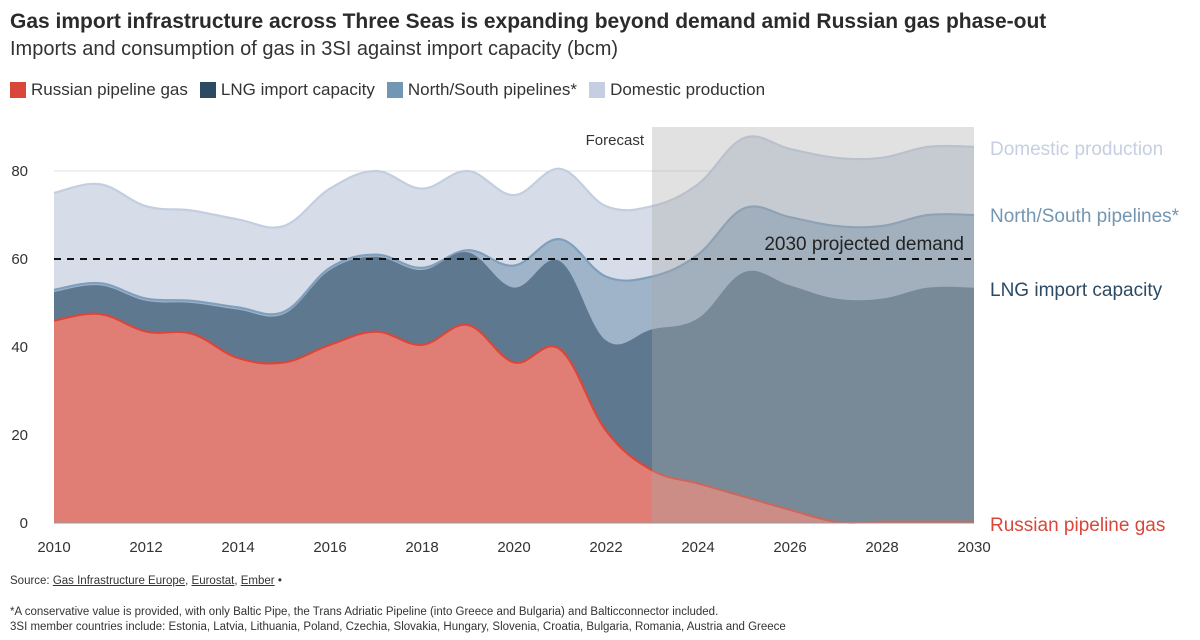 This screenshot has height=640, width=1200. Describe the element at coordinates (864, 244) in the screenshot. I see `demand-line-label: 2030 projected demand` at that location.